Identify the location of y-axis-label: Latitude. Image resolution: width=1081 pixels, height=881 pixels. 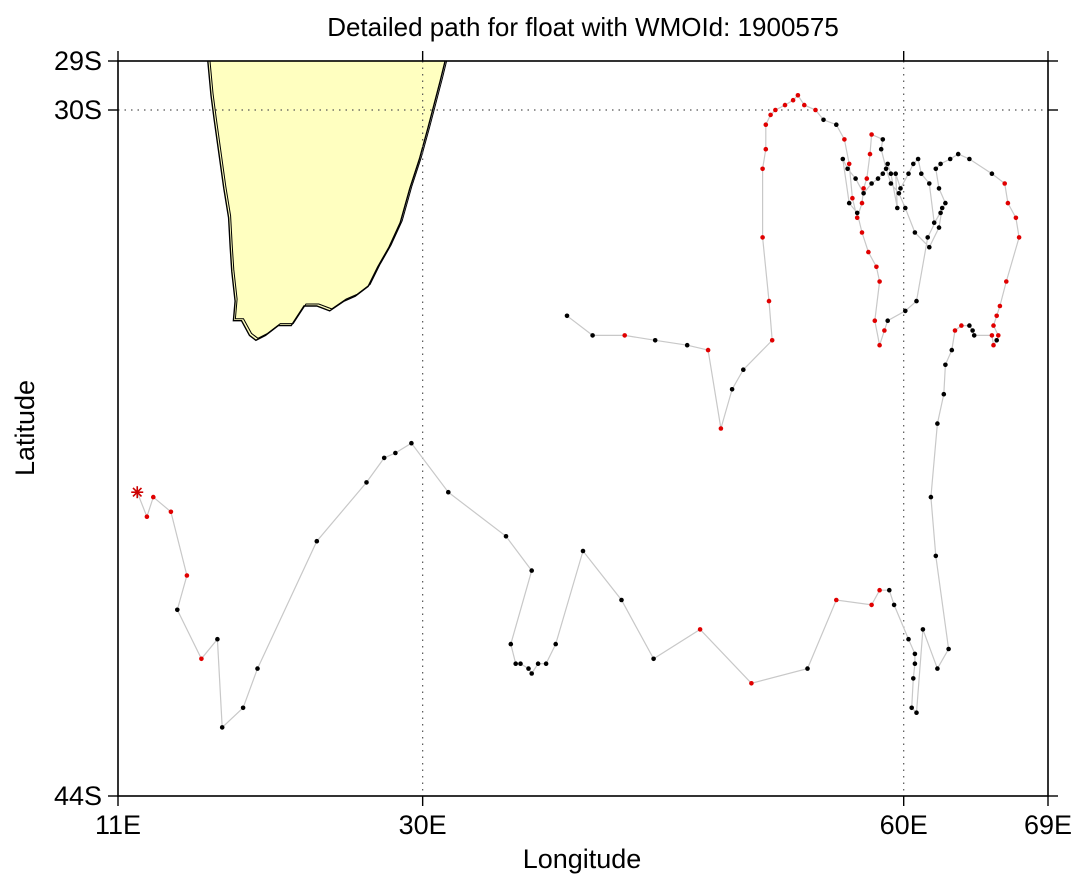
(25, 428).